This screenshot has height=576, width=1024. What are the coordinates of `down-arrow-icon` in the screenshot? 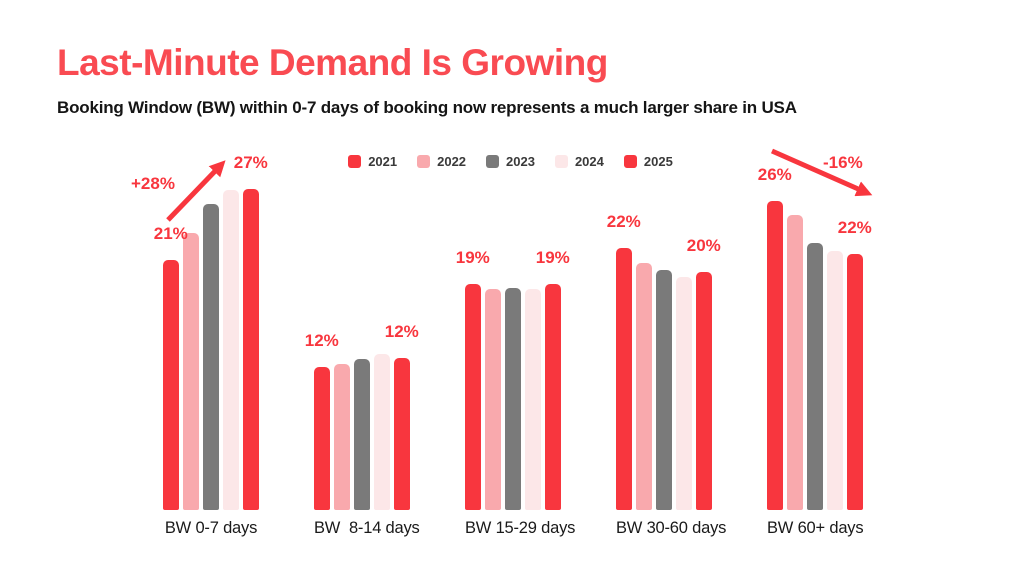 It's located at (821, 172).